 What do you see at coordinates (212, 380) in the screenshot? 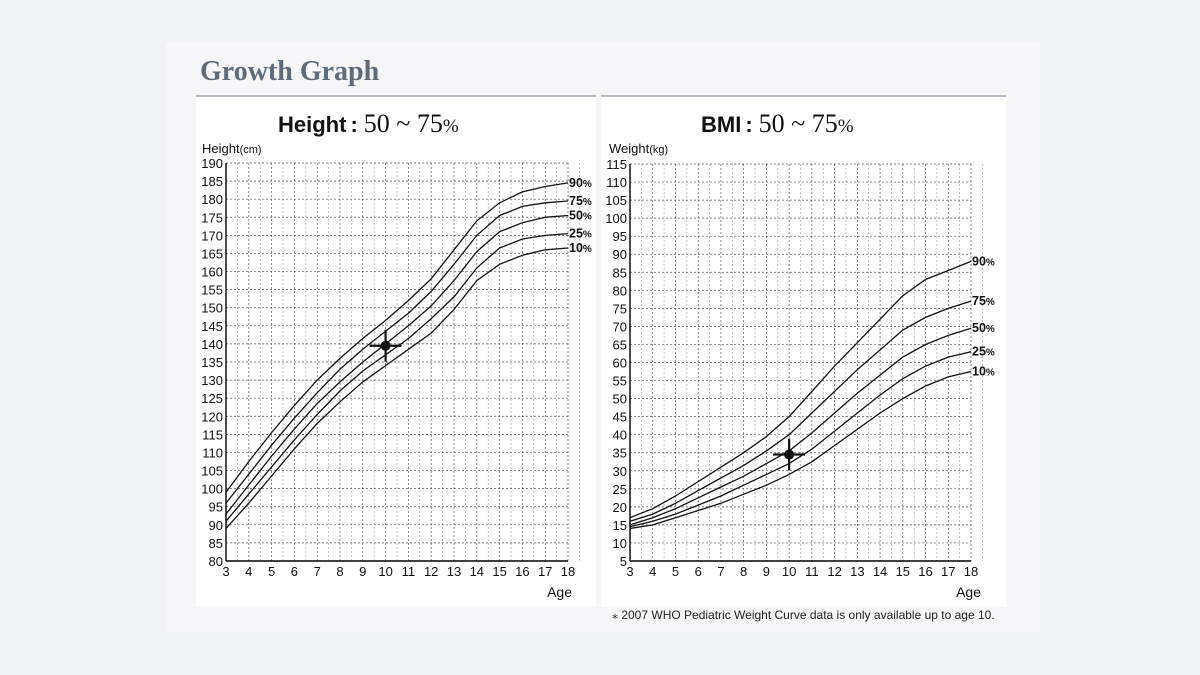
I see `y-tick-label: 130` at bounding box center [212, 380].